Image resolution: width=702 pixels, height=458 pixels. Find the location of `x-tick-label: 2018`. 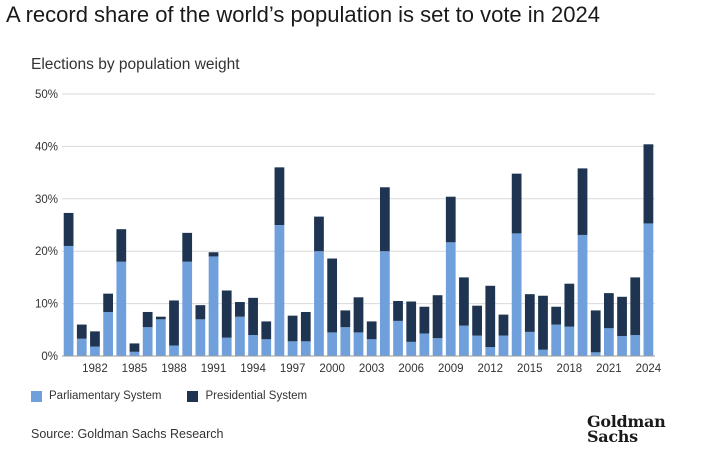

x-tick-label: 2018 is located at coordinates (570, 369).